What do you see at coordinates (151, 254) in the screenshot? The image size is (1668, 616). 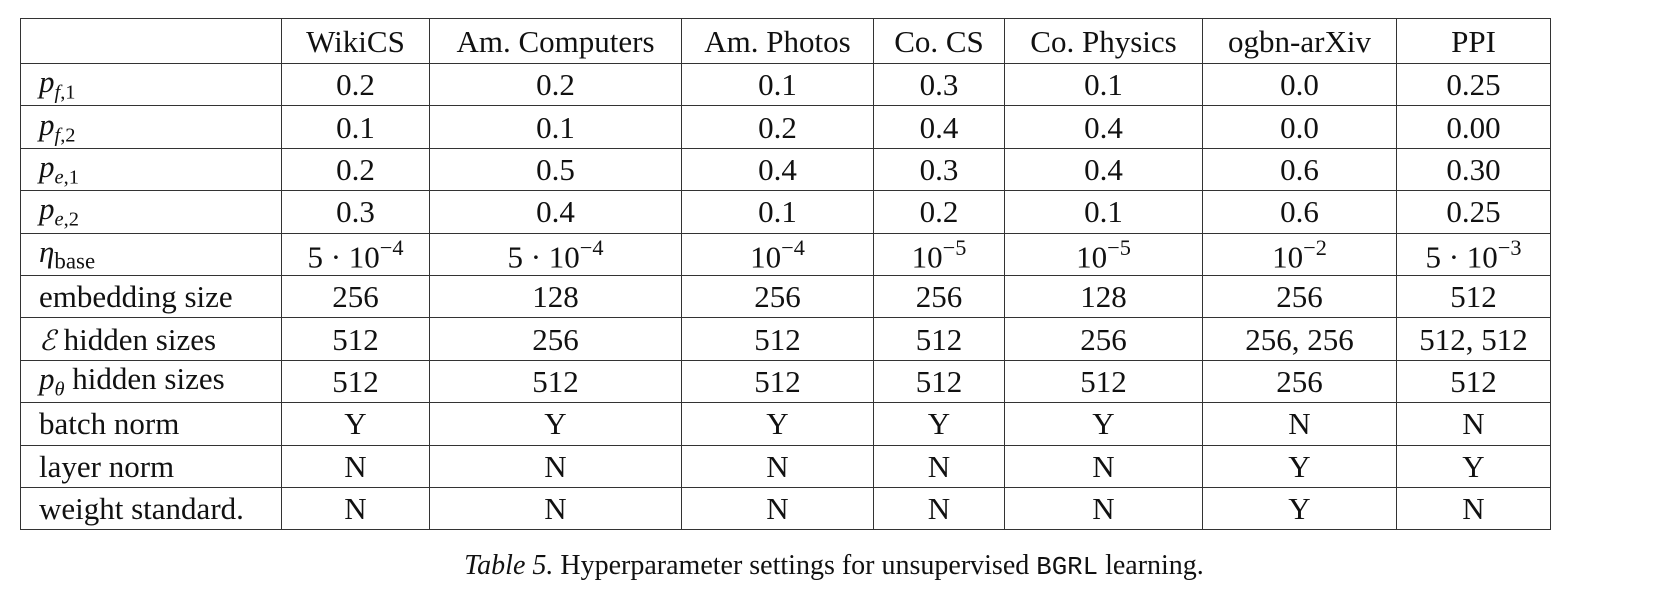 I see `row-label-eta-base: ηbase` at bounding box center [151, 254].